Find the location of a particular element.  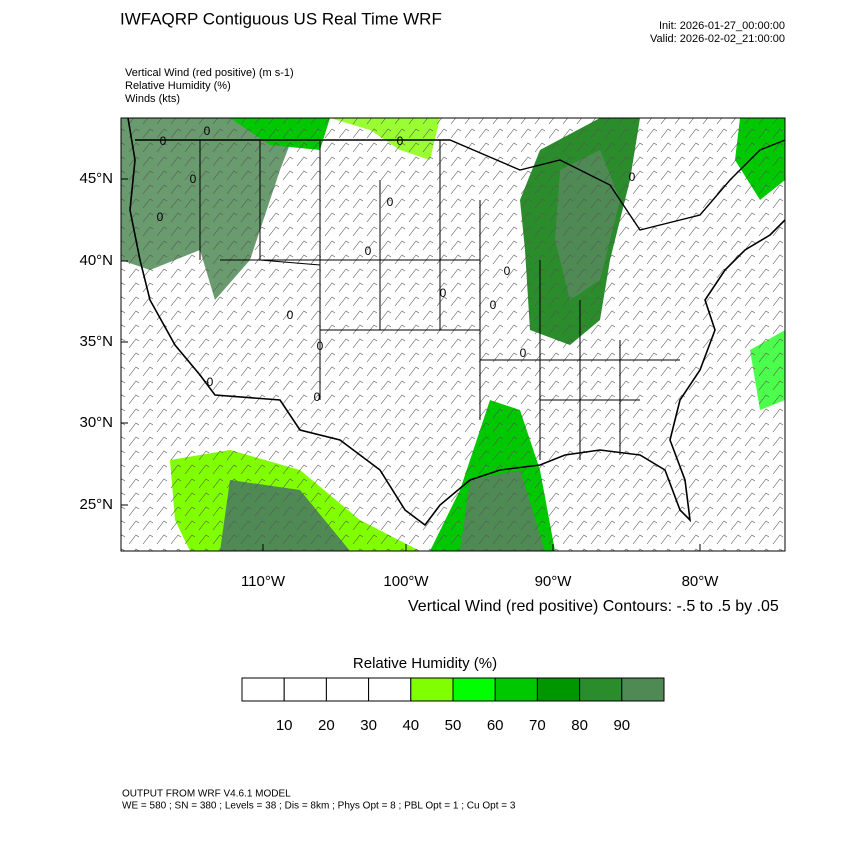

init-time: Init: 2026-01-27_00:00:00 is located at coordinates (722, 26).